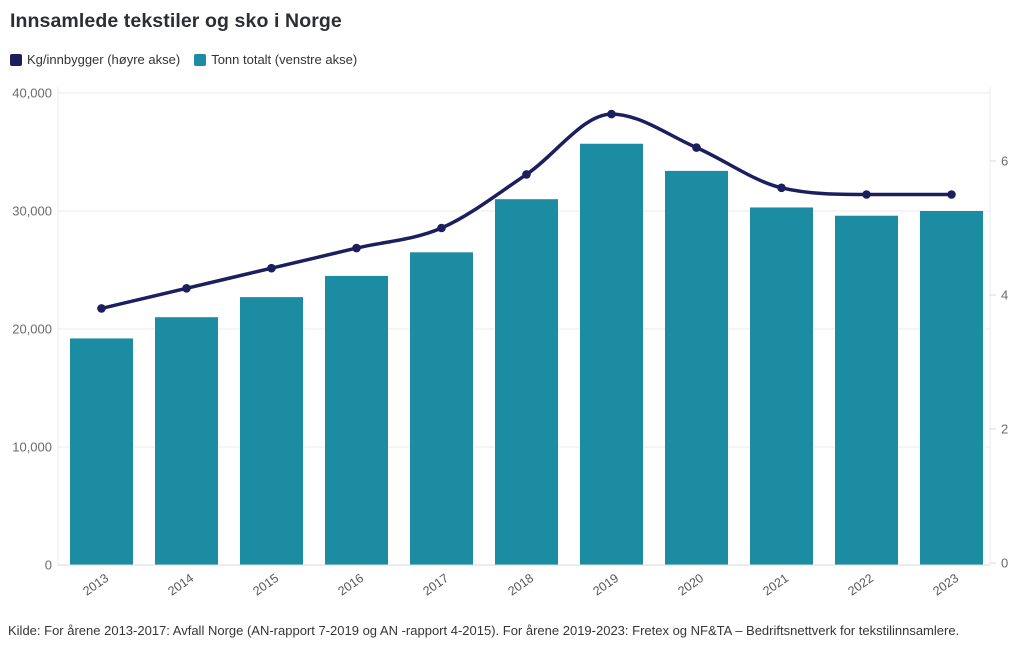 The image size is (1020, 650). Describe the element at coordinates (1004, 295) in the screenshot. I see `right-axis-tick-label-4: 4` at that location.